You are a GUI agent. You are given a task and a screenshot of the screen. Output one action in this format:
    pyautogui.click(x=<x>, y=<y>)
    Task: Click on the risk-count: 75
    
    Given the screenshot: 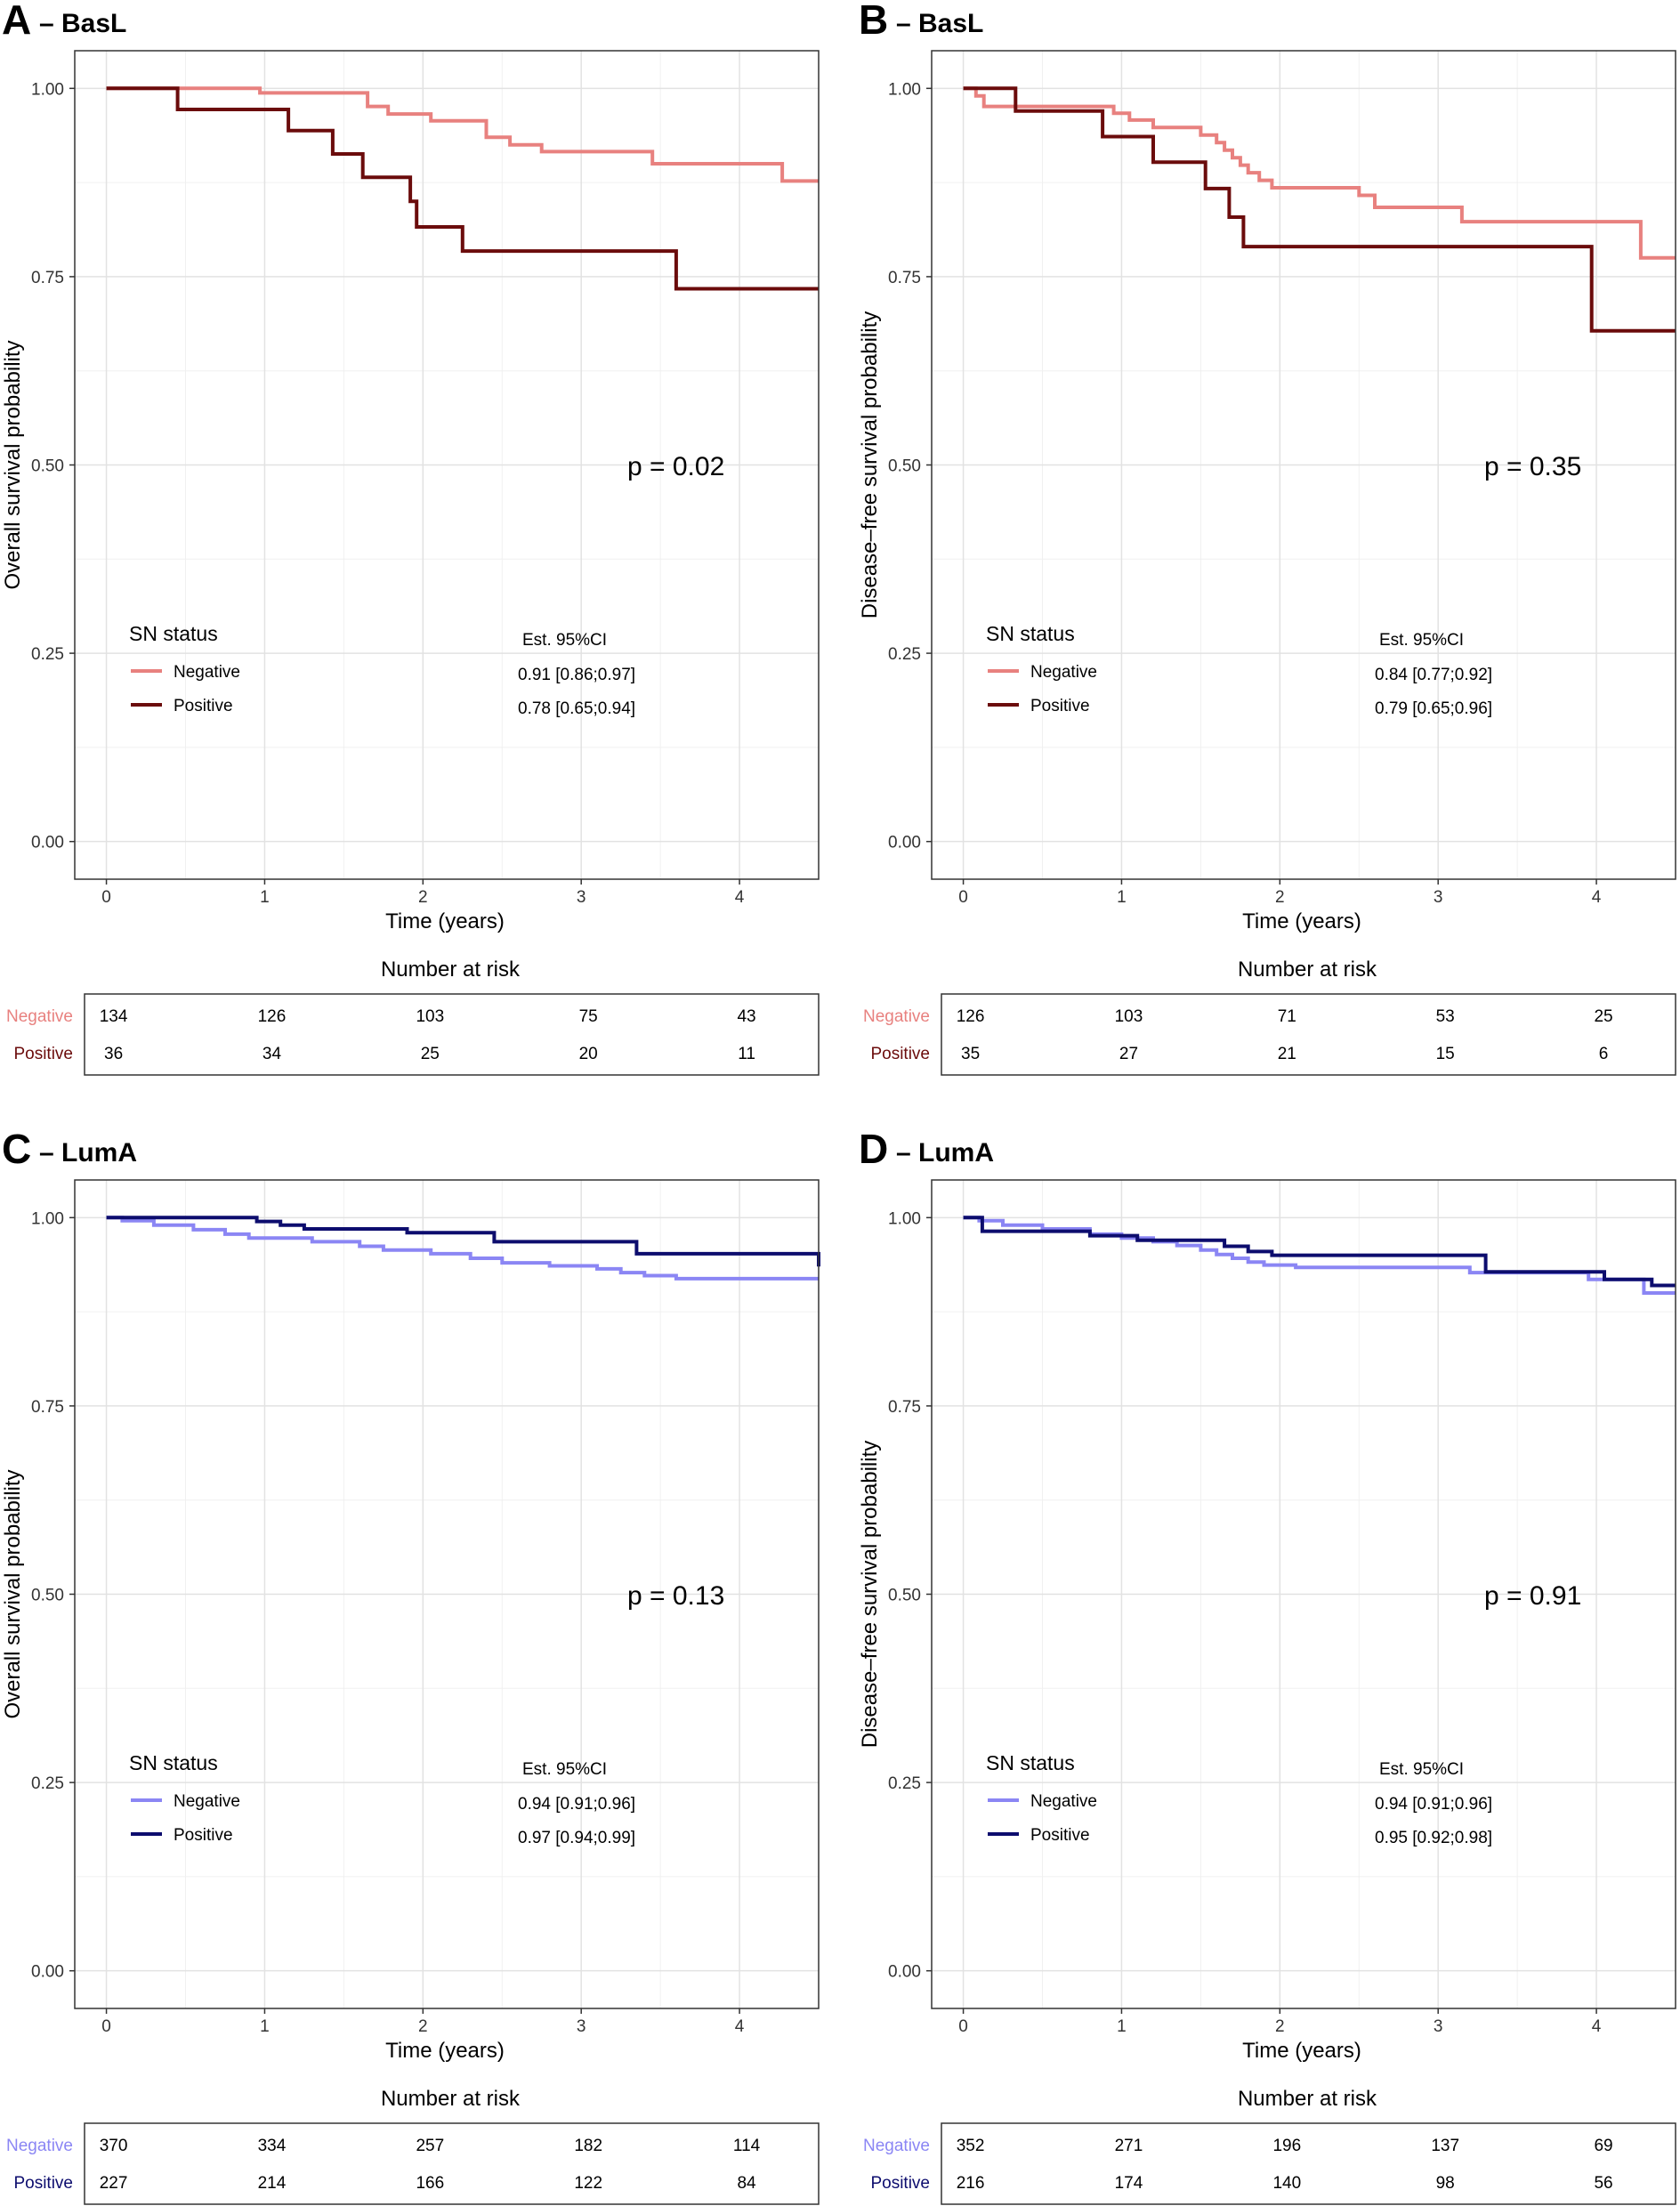 What is the action you would take?
    pyautogui.click(x=588, y=1017)
    